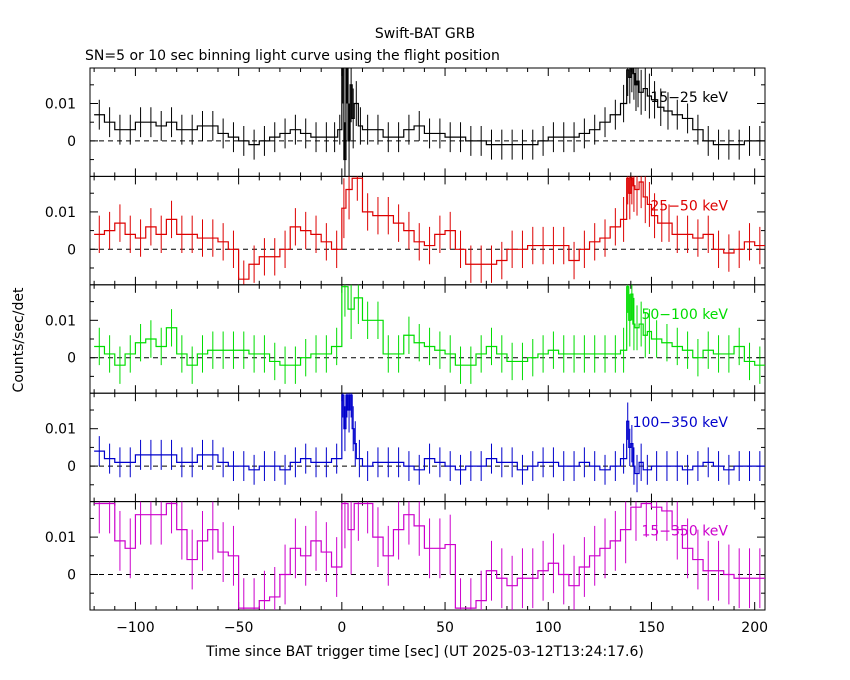 Image resolution: width=850 pixels, height=680 pixels. Describe the element at coordinates (19, 339) in the screenshot. I see `y-axis-label: Counts/sec/det` at that location.